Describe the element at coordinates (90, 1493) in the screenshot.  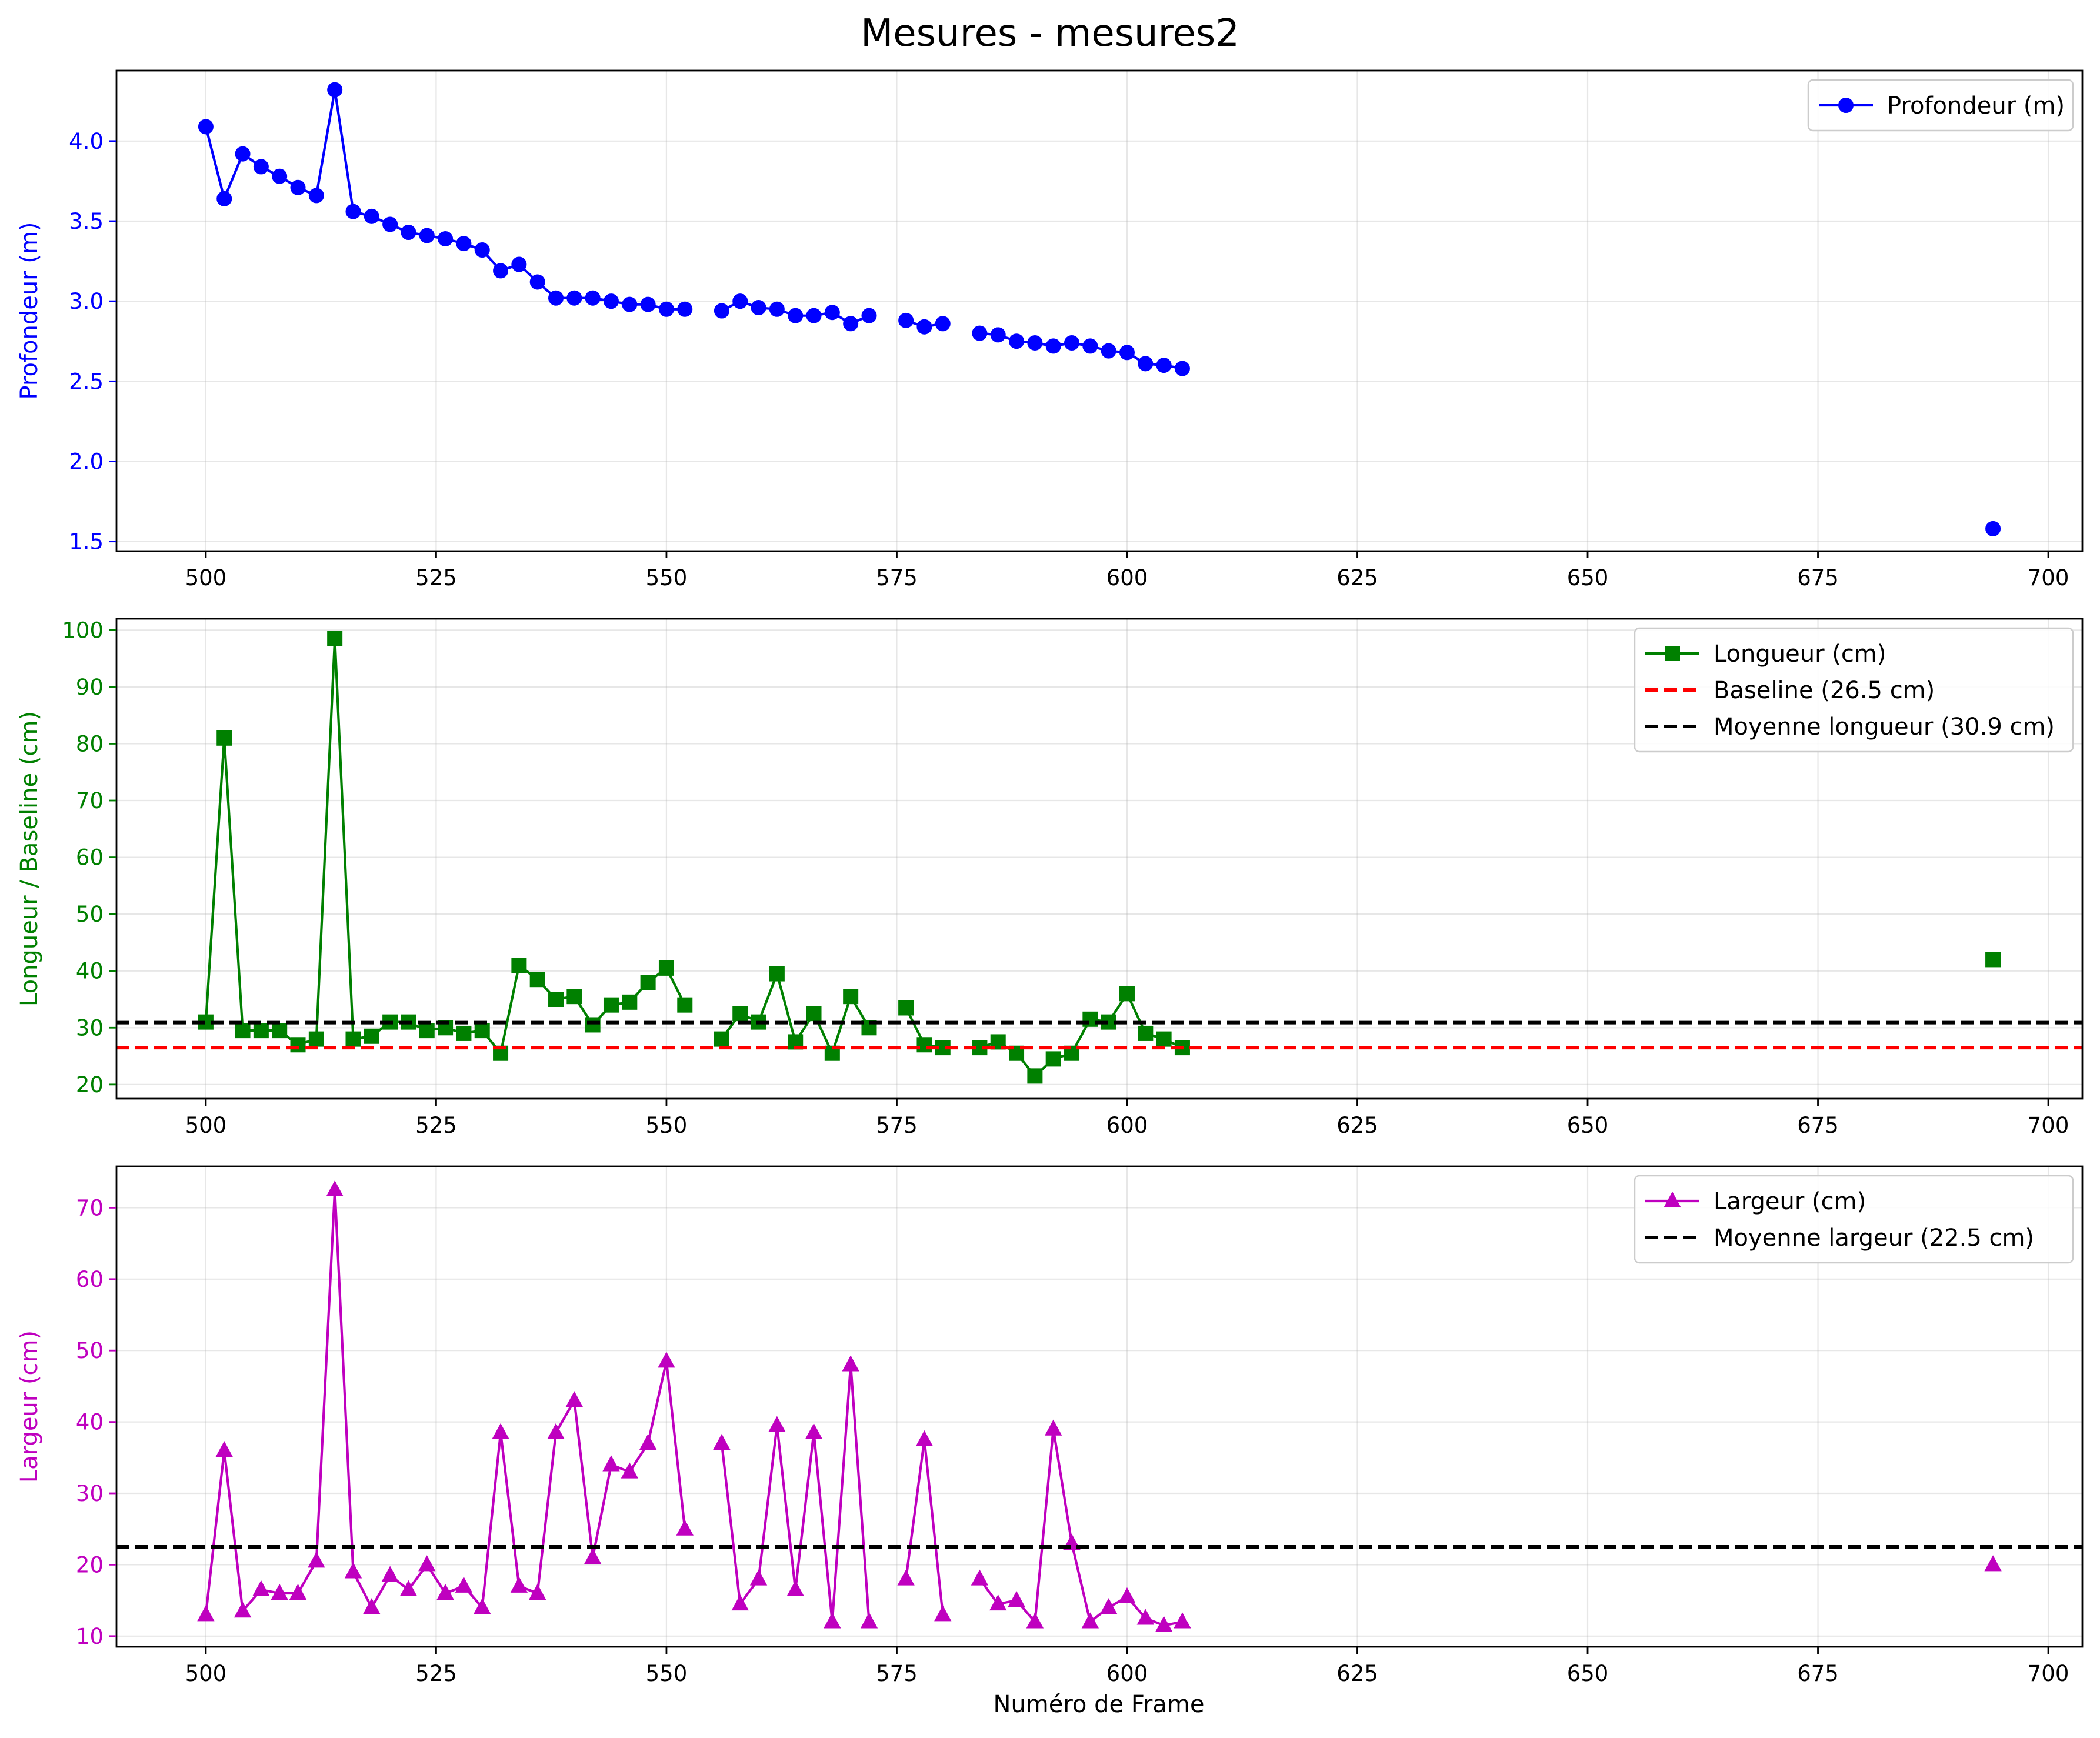
I see `width-y-tick-label: 30` at that location.